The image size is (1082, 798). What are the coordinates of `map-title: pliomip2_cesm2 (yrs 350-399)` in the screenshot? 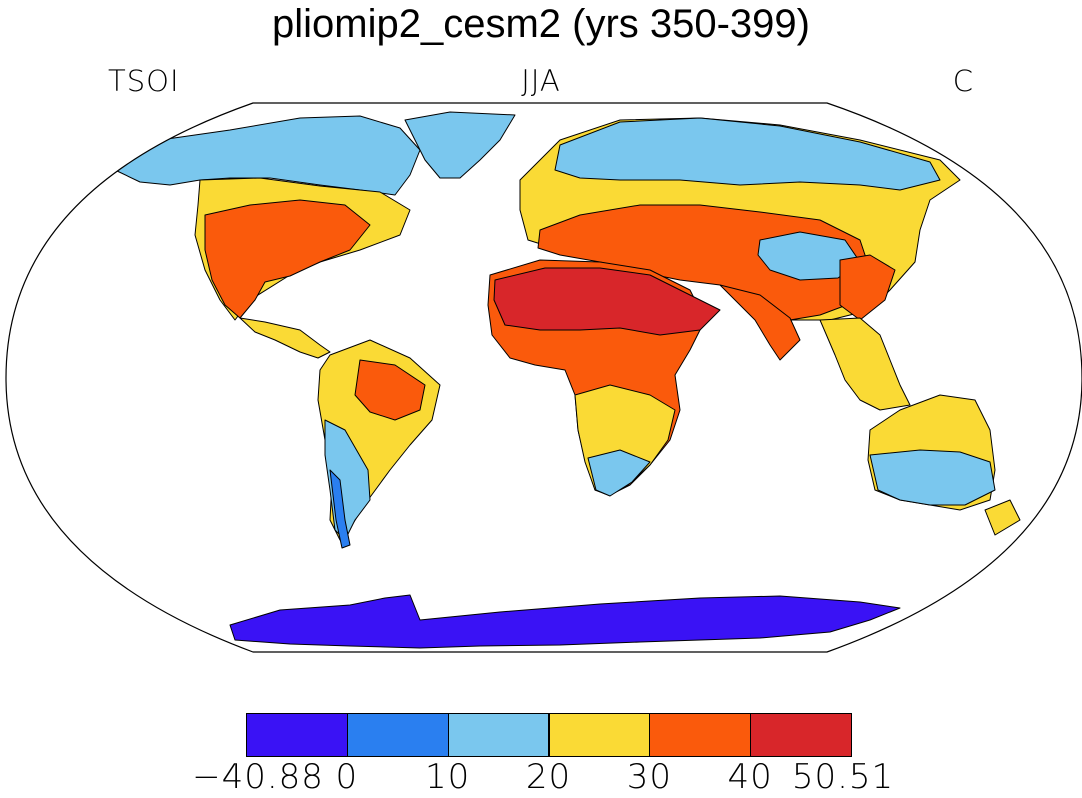 It's located at (540, 24).